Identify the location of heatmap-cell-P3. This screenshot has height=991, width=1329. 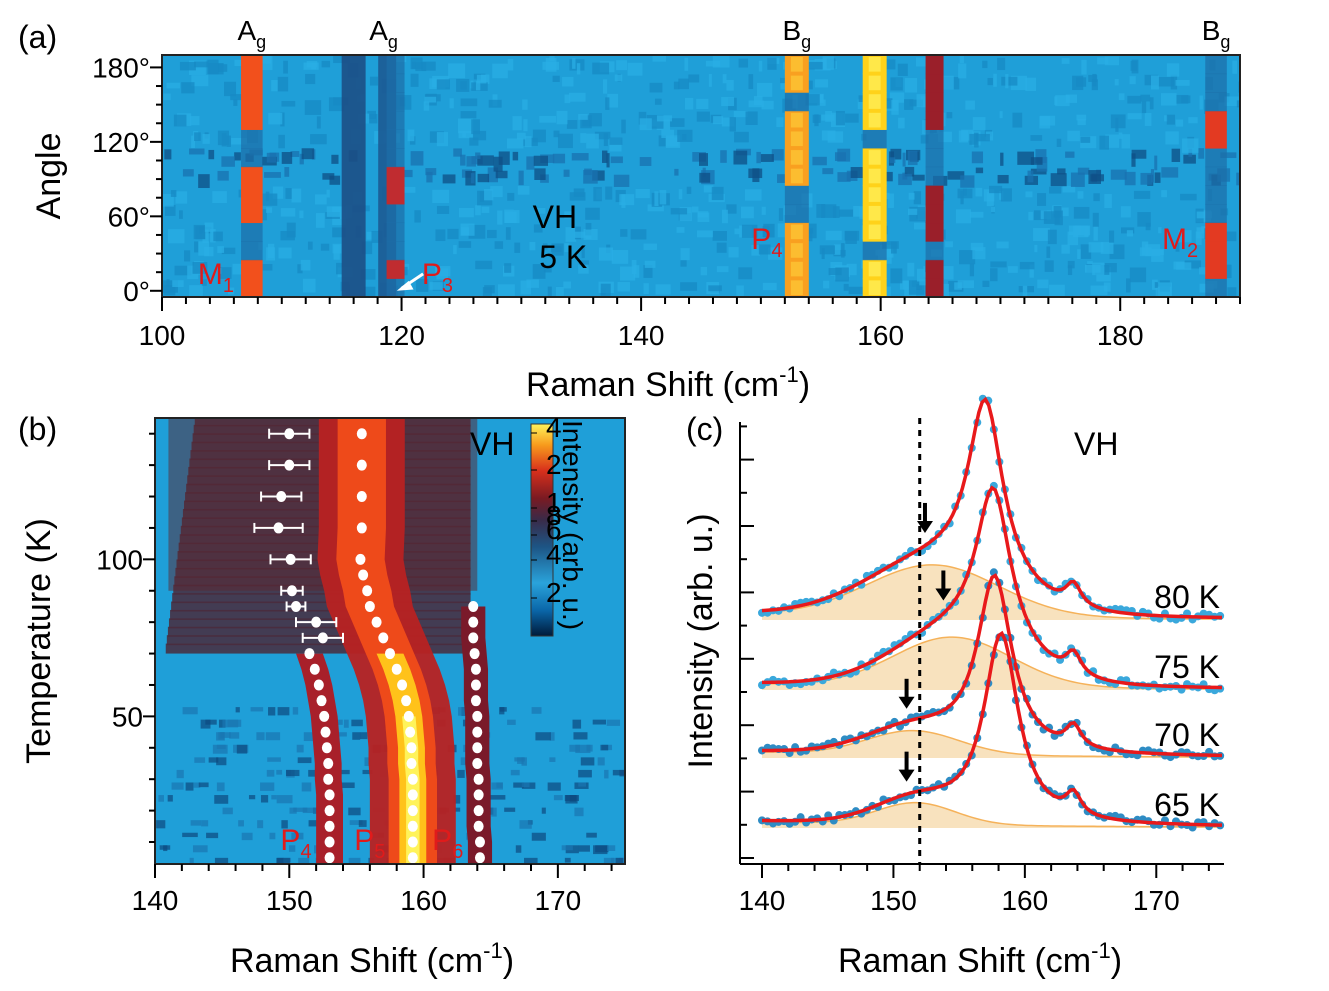
(395, 120).